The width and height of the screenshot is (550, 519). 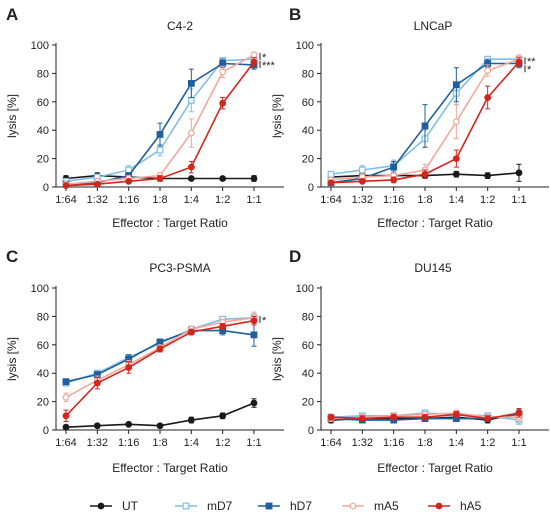 What do you see at coordinates (295, 256) in the screenshot?
I see `panel-letter: D` at bounding box center [295, 256].